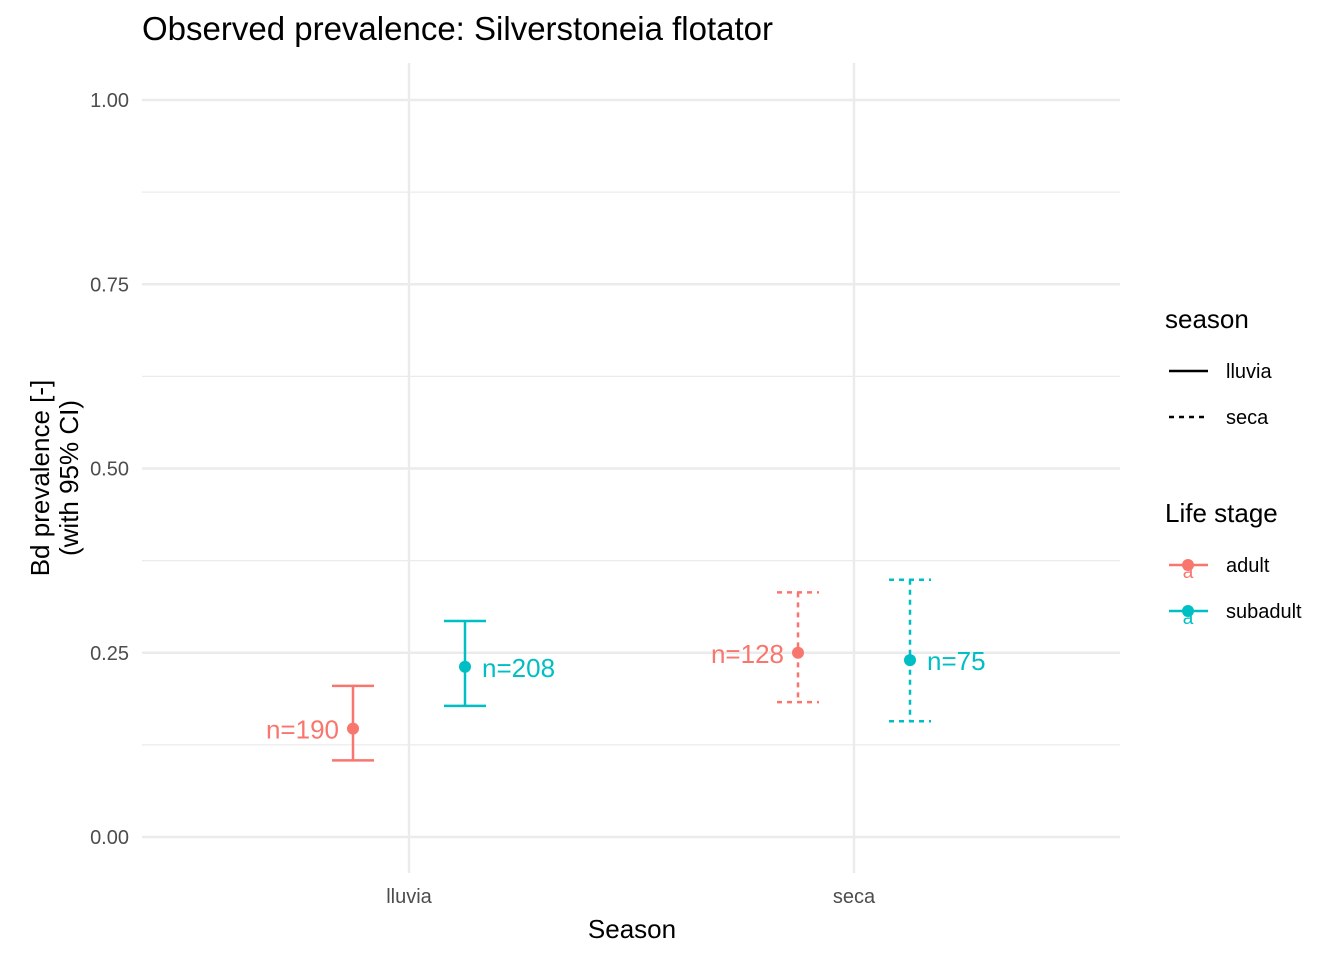  I want to click on x-tick-label: seca, so click(854, 897).